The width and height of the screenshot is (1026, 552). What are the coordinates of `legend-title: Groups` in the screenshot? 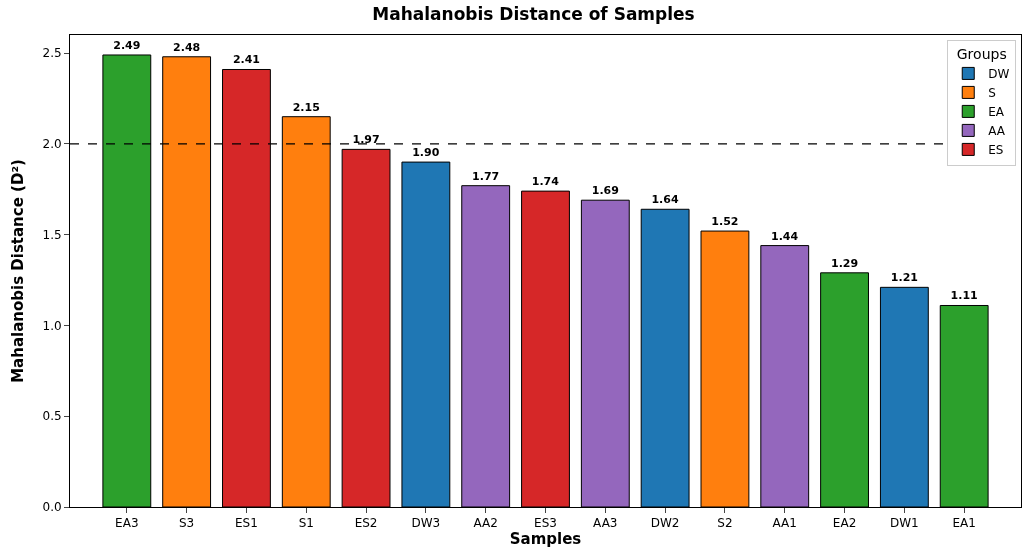 It's located at (981, 53).